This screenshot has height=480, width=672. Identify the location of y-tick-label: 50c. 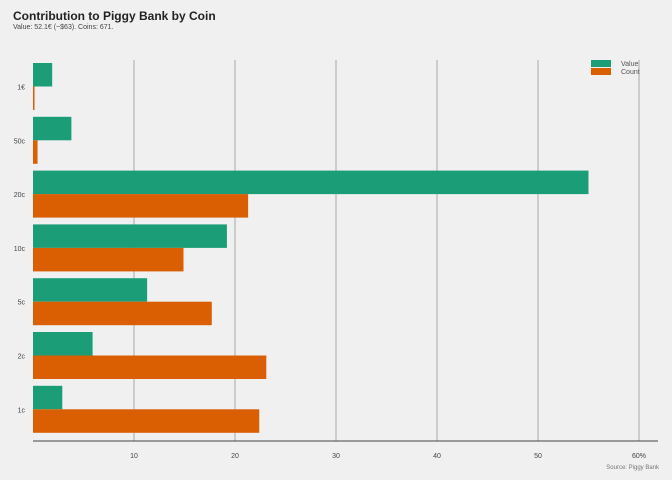
(20, 141).